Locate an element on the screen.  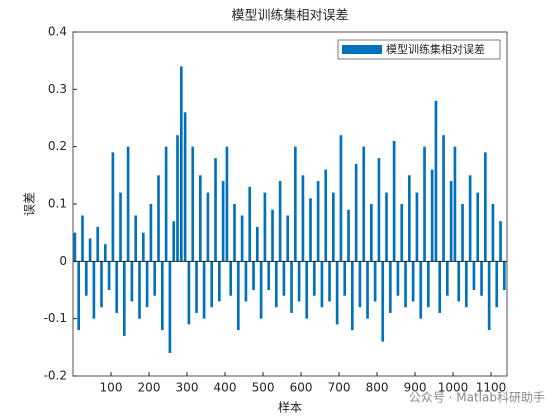
watermark: 公众号 · Matlab科研助手 is located at coordinates (477, 398).